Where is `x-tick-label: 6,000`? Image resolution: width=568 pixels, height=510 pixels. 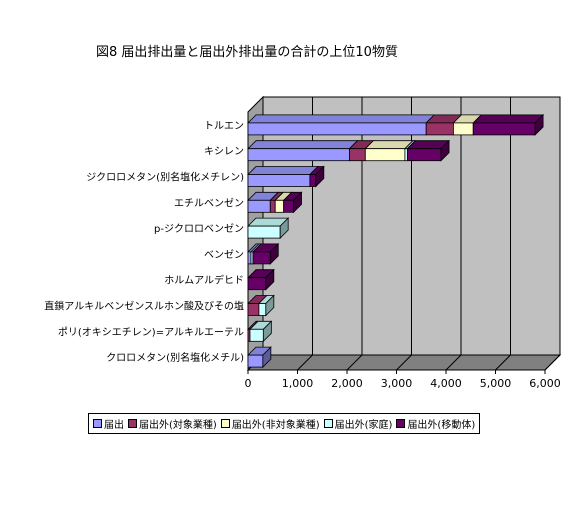 x-tick-label: 6,000 is located at coordinates (545, 383).